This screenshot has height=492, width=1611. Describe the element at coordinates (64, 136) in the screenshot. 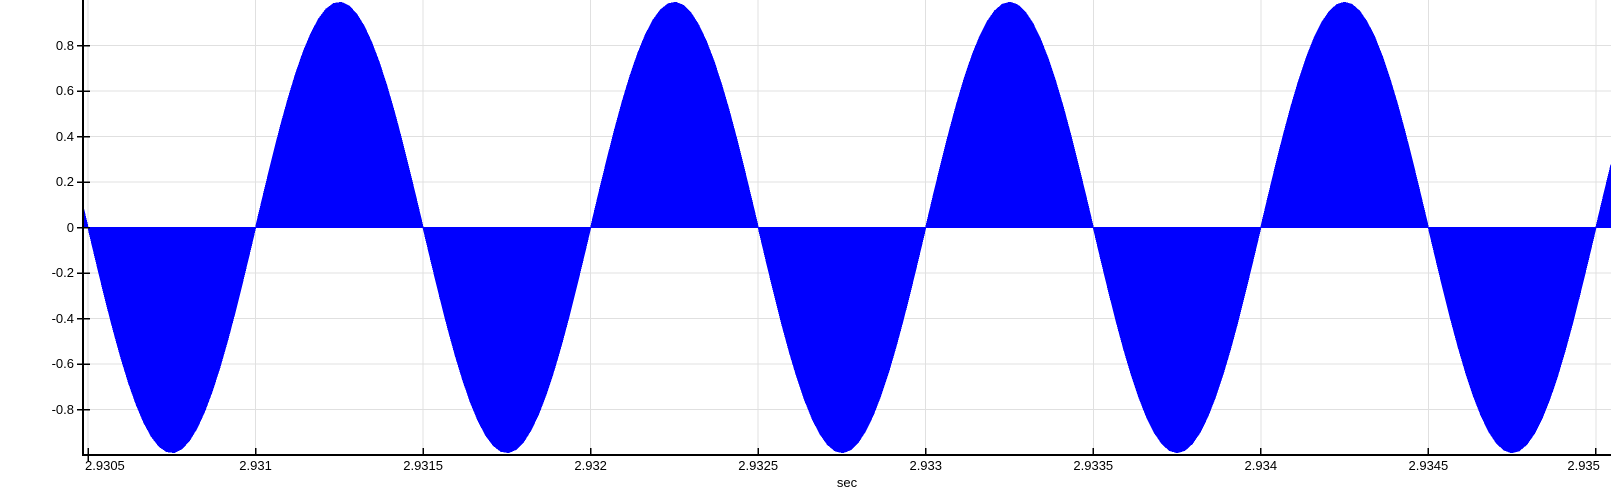

I see `y-tick-label: 0.4` at that location.